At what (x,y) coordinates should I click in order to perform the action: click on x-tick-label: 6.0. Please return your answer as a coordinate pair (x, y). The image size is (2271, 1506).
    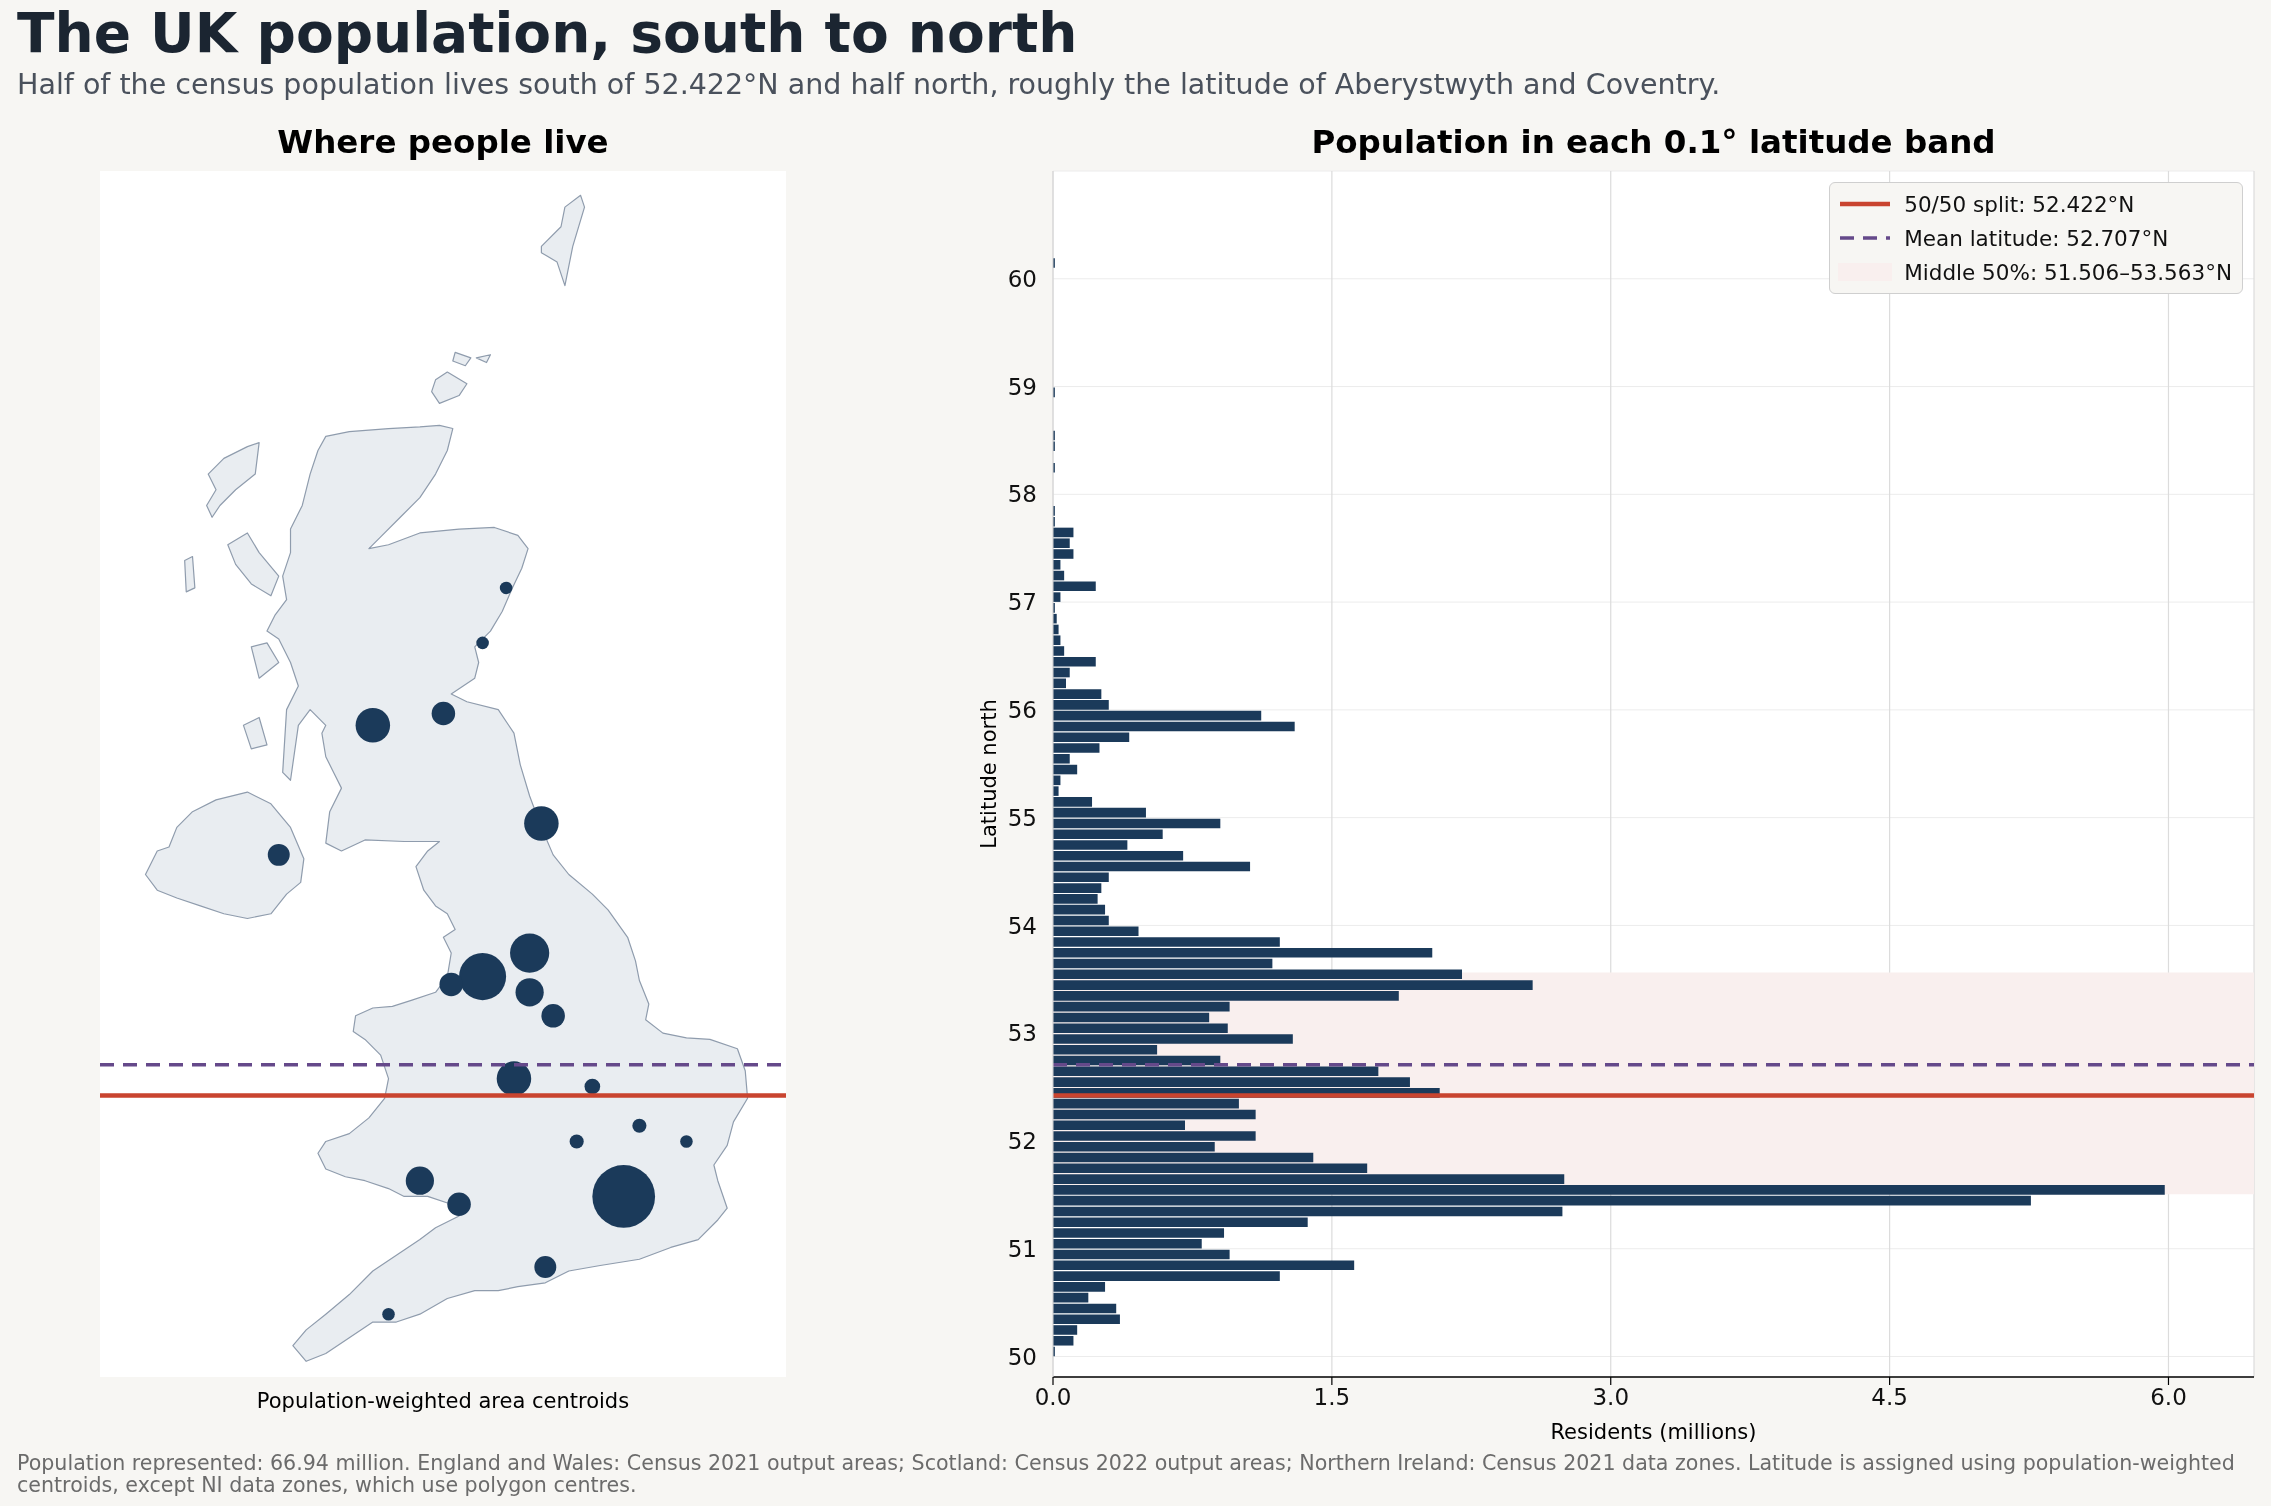
    Looking at the image, I should click on (2168, 1397).